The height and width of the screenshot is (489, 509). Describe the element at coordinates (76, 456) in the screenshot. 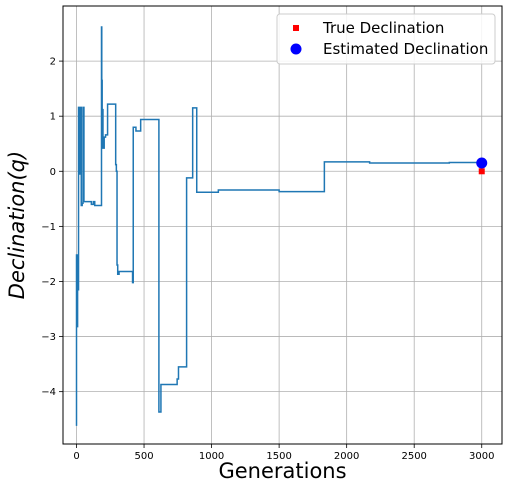

I see `x-tick-label: 0` at that location.